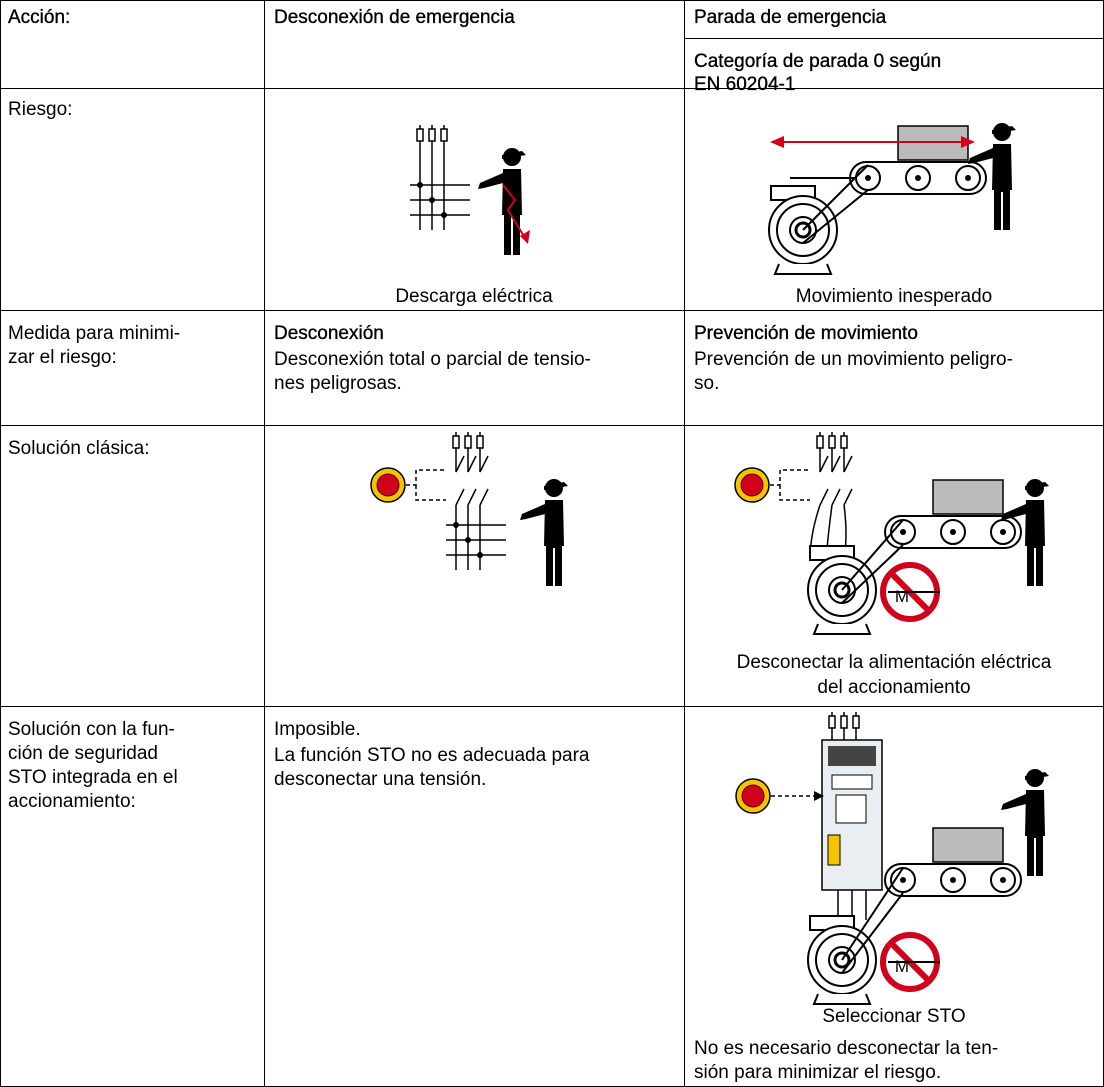 The width and height of the screenshot is (1104, 1087). Describe the element at coordinates (329, 333) in the screenshot. I see `cell-heading: Desconexión` at that location.